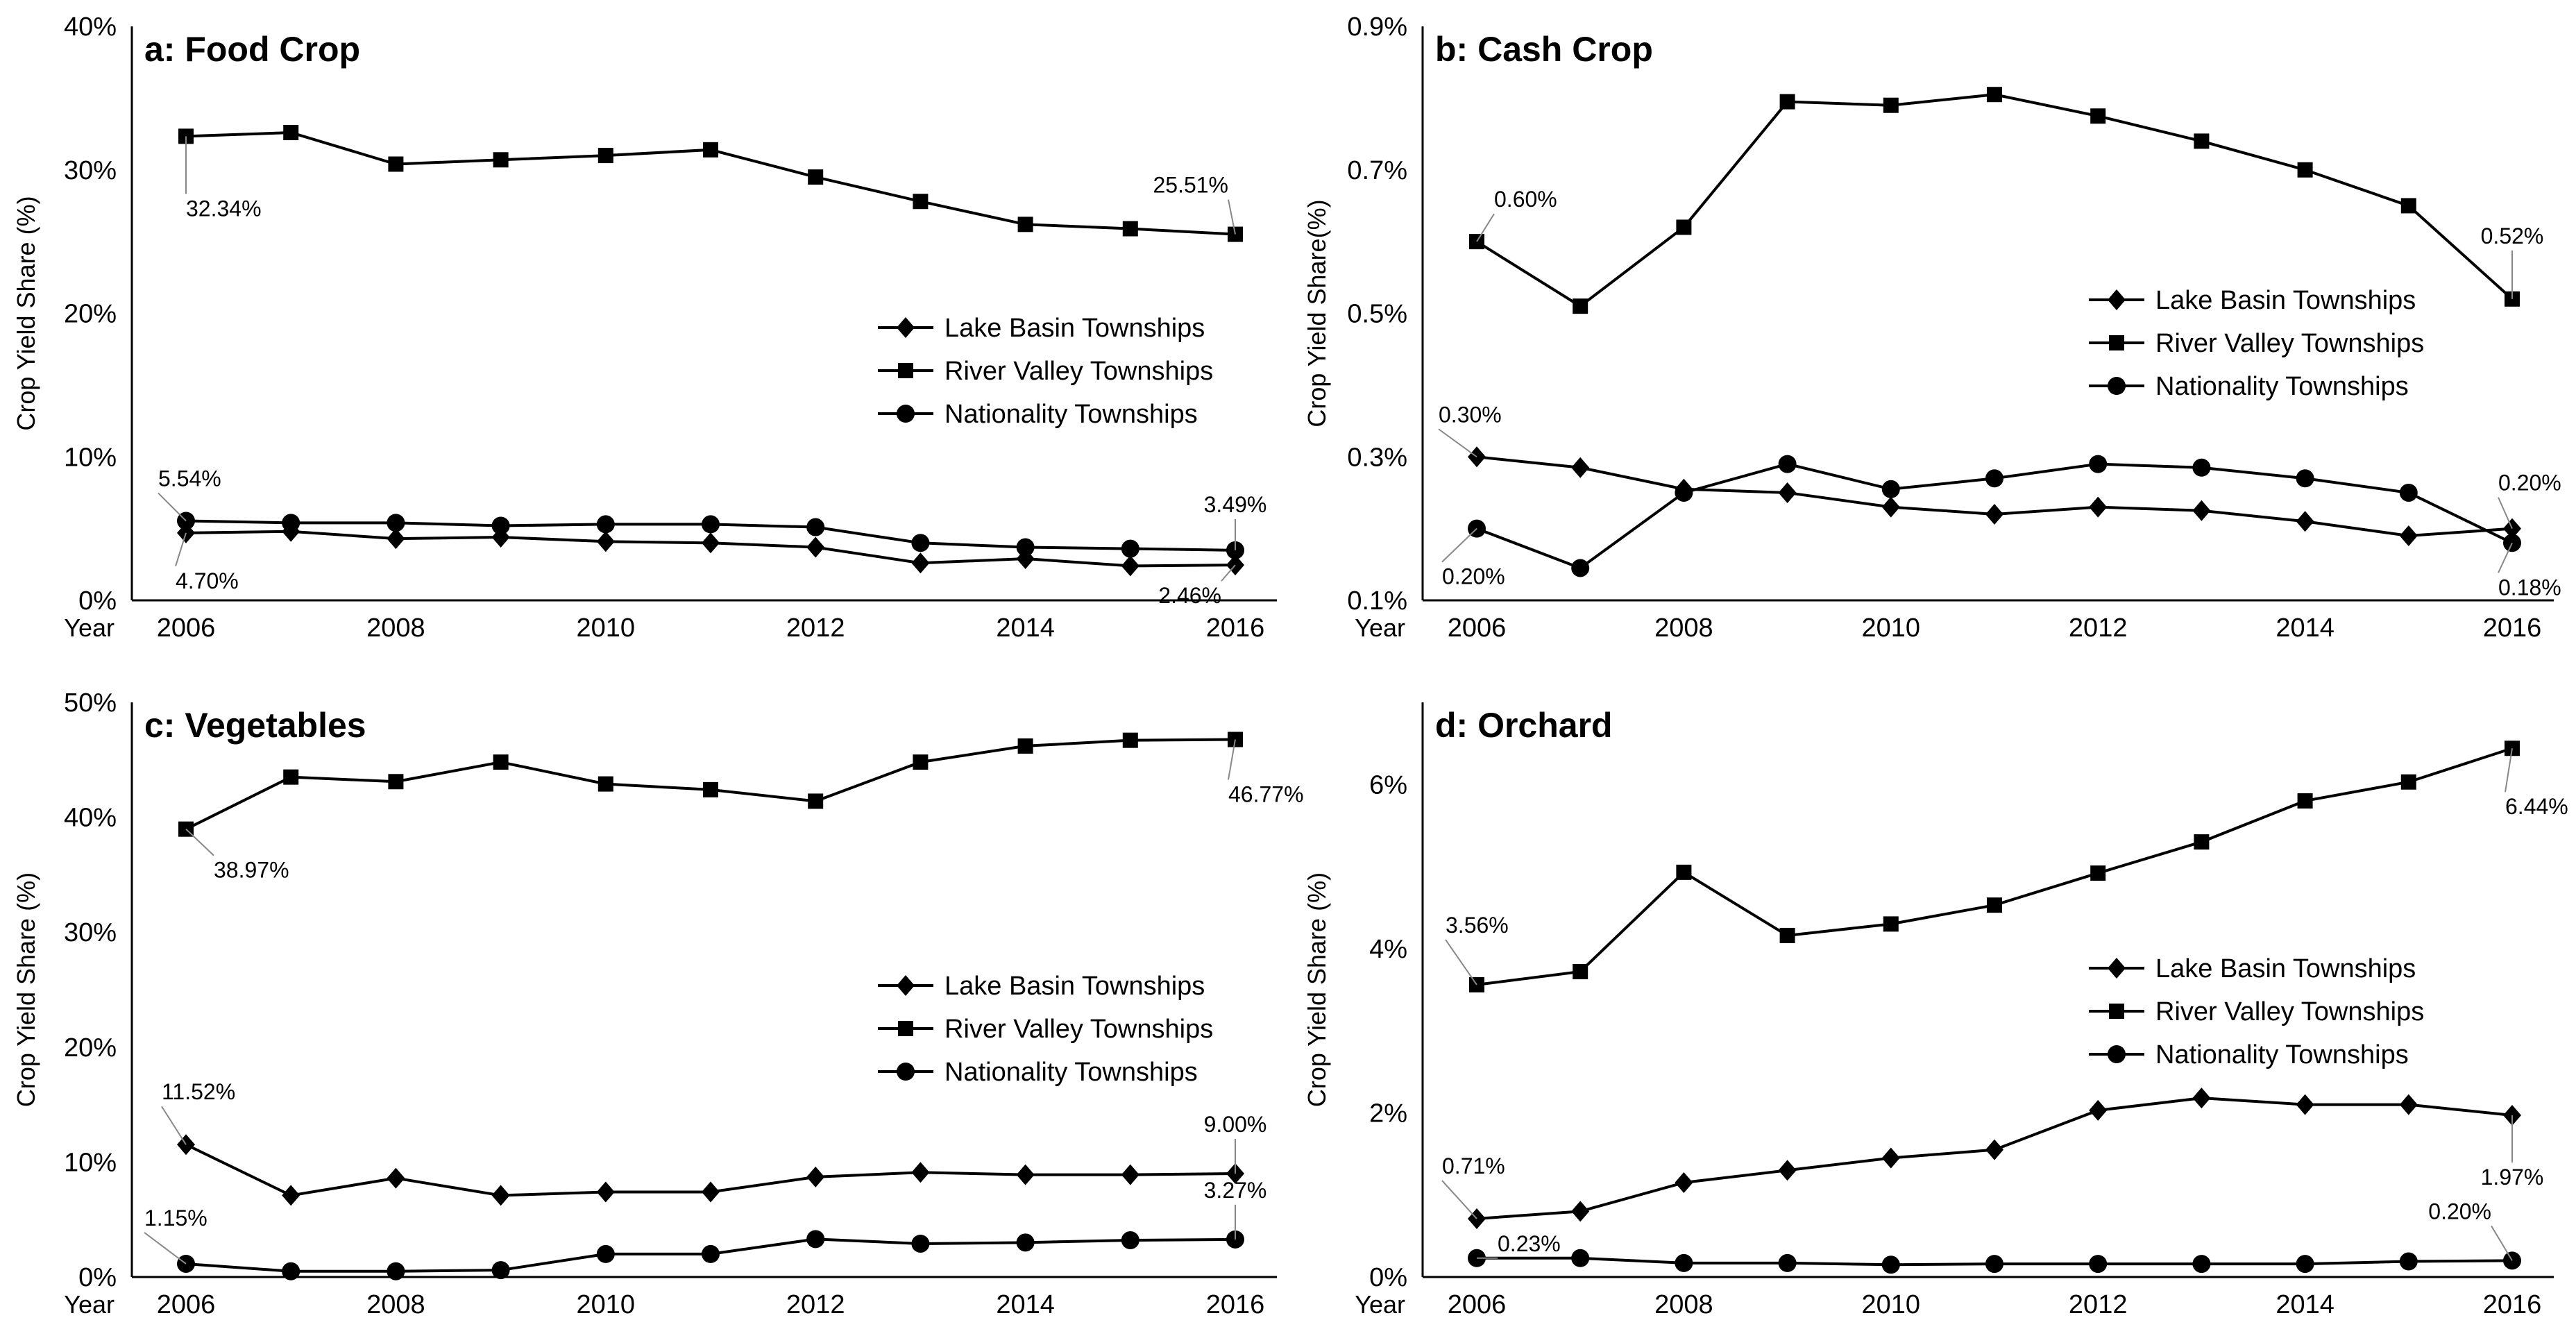  Describe the element at coordinates (252, 870) in the screenshot. I see `data-annotation: 38.97%` at that location.